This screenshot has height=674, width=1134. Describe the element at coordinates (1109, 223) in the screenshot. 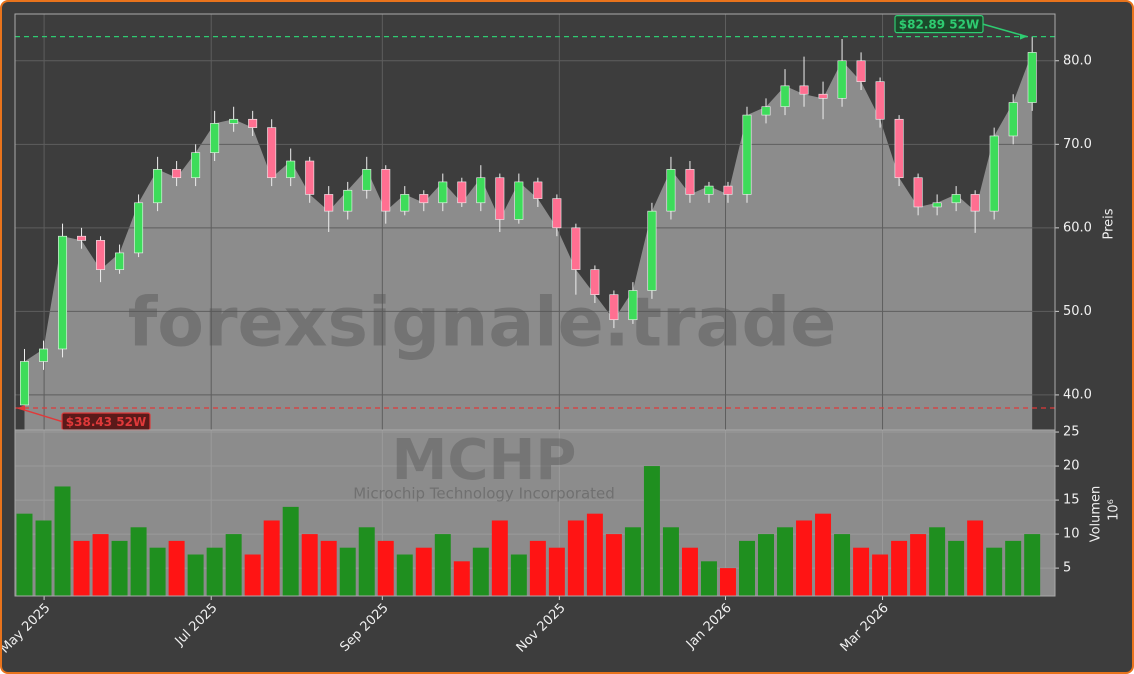

I see `y-axis-label: Preis` at that location.